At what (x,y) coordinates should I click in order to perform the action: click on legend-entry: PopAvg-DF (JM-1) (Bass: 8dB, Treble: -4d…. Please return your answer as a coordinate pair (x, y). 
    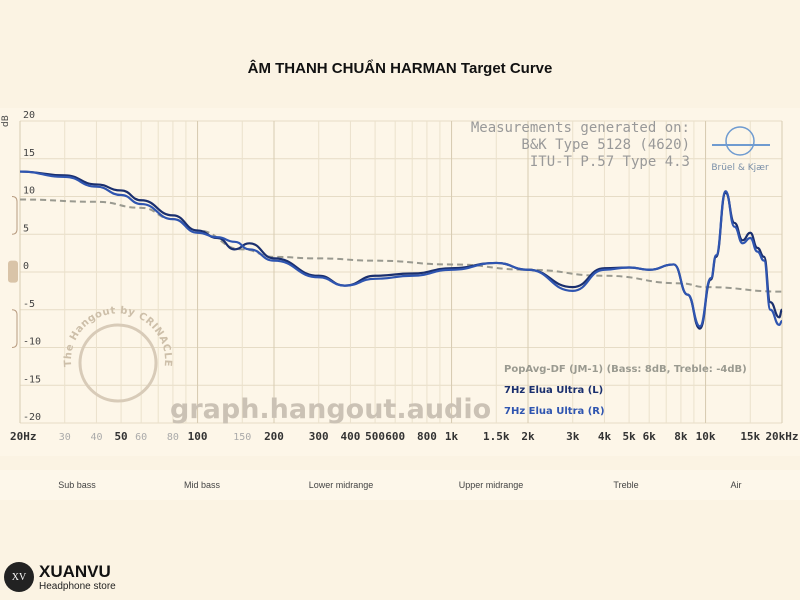
    Looking at the image, I should click on (625, 369).